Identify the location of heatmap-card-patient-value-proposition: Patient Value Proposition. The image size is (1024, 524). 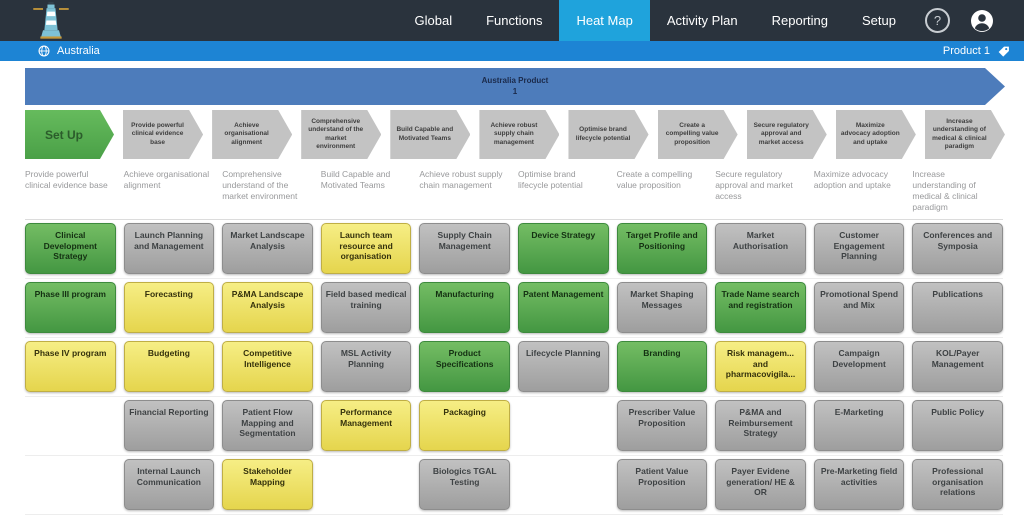
(662, 485).